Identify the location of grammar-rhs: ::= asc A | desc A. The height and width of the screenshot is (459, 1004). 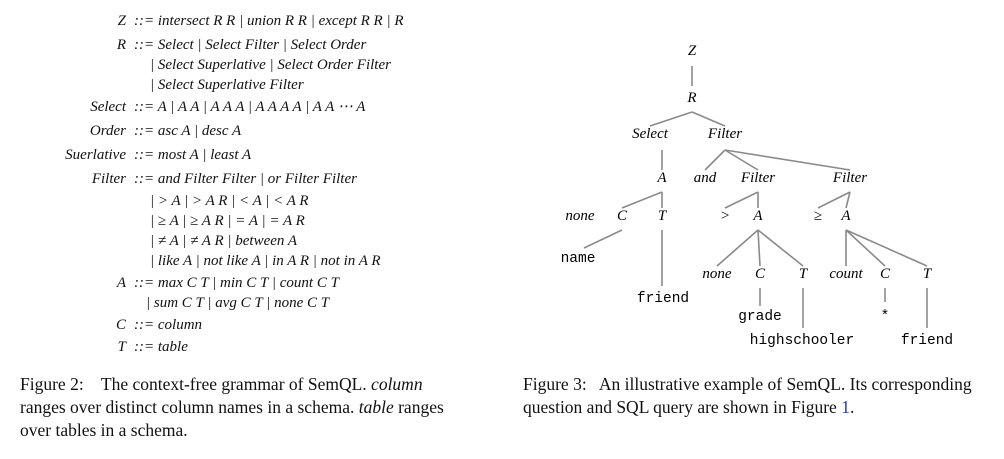
(188, 131).